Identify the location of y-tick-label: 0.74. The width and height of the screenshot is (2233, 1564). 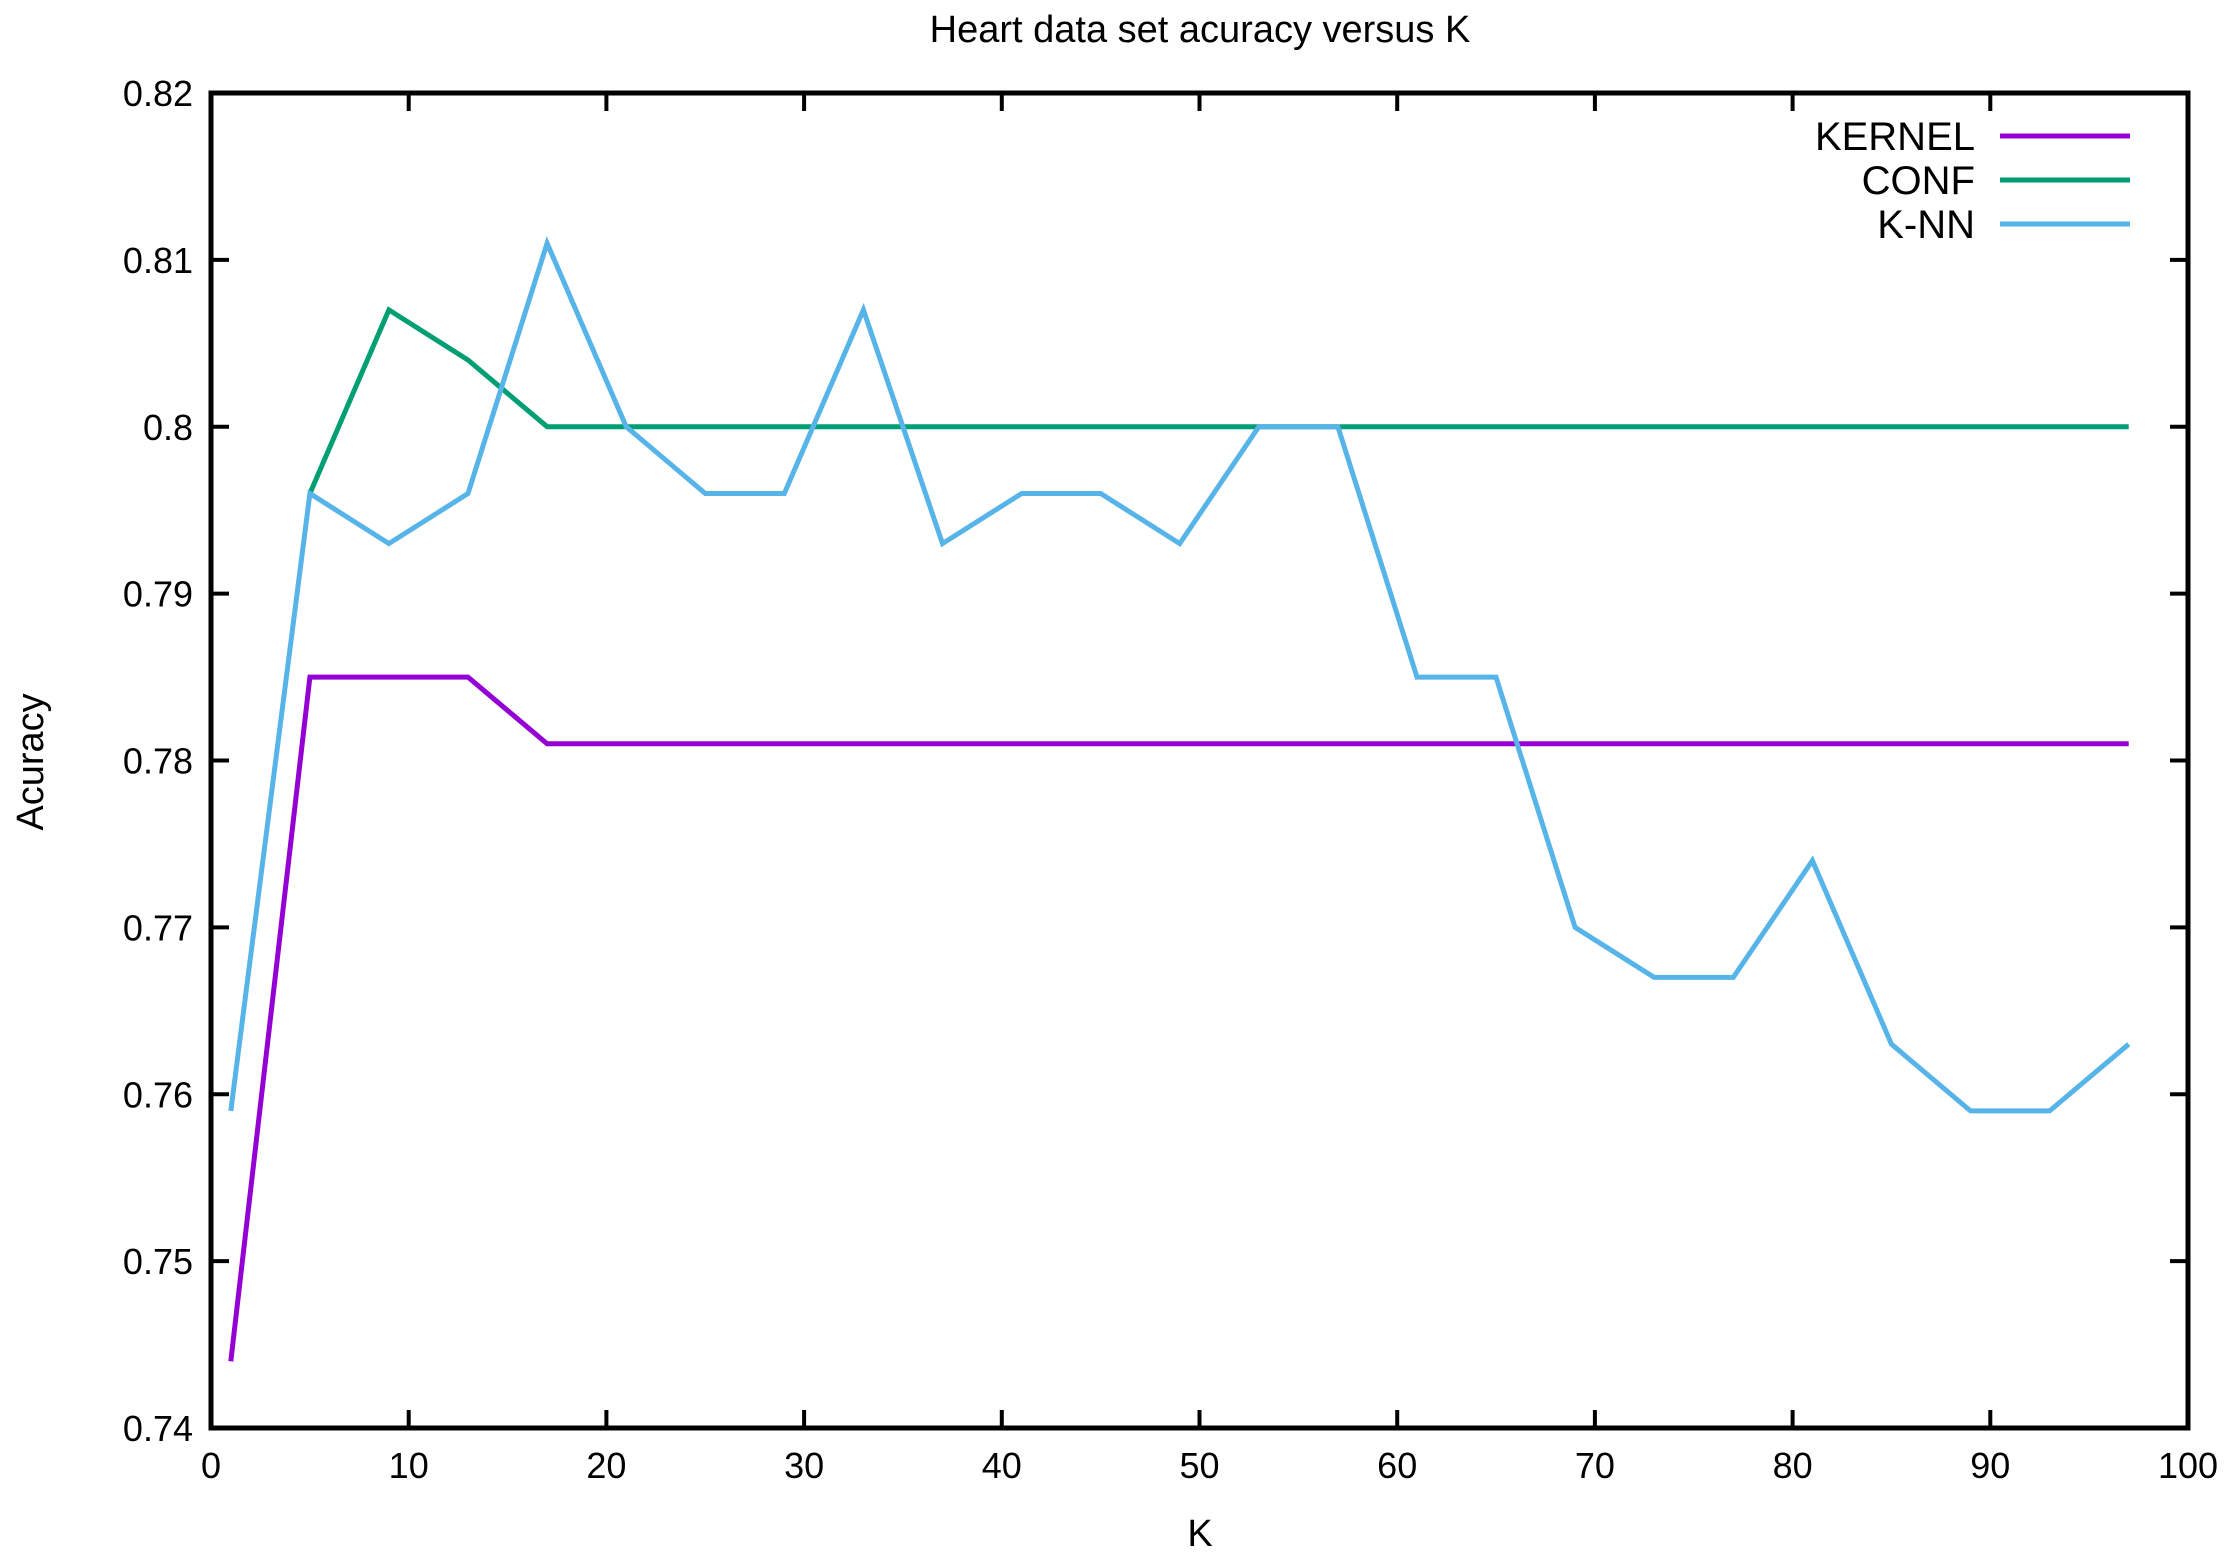
(158, 1428).